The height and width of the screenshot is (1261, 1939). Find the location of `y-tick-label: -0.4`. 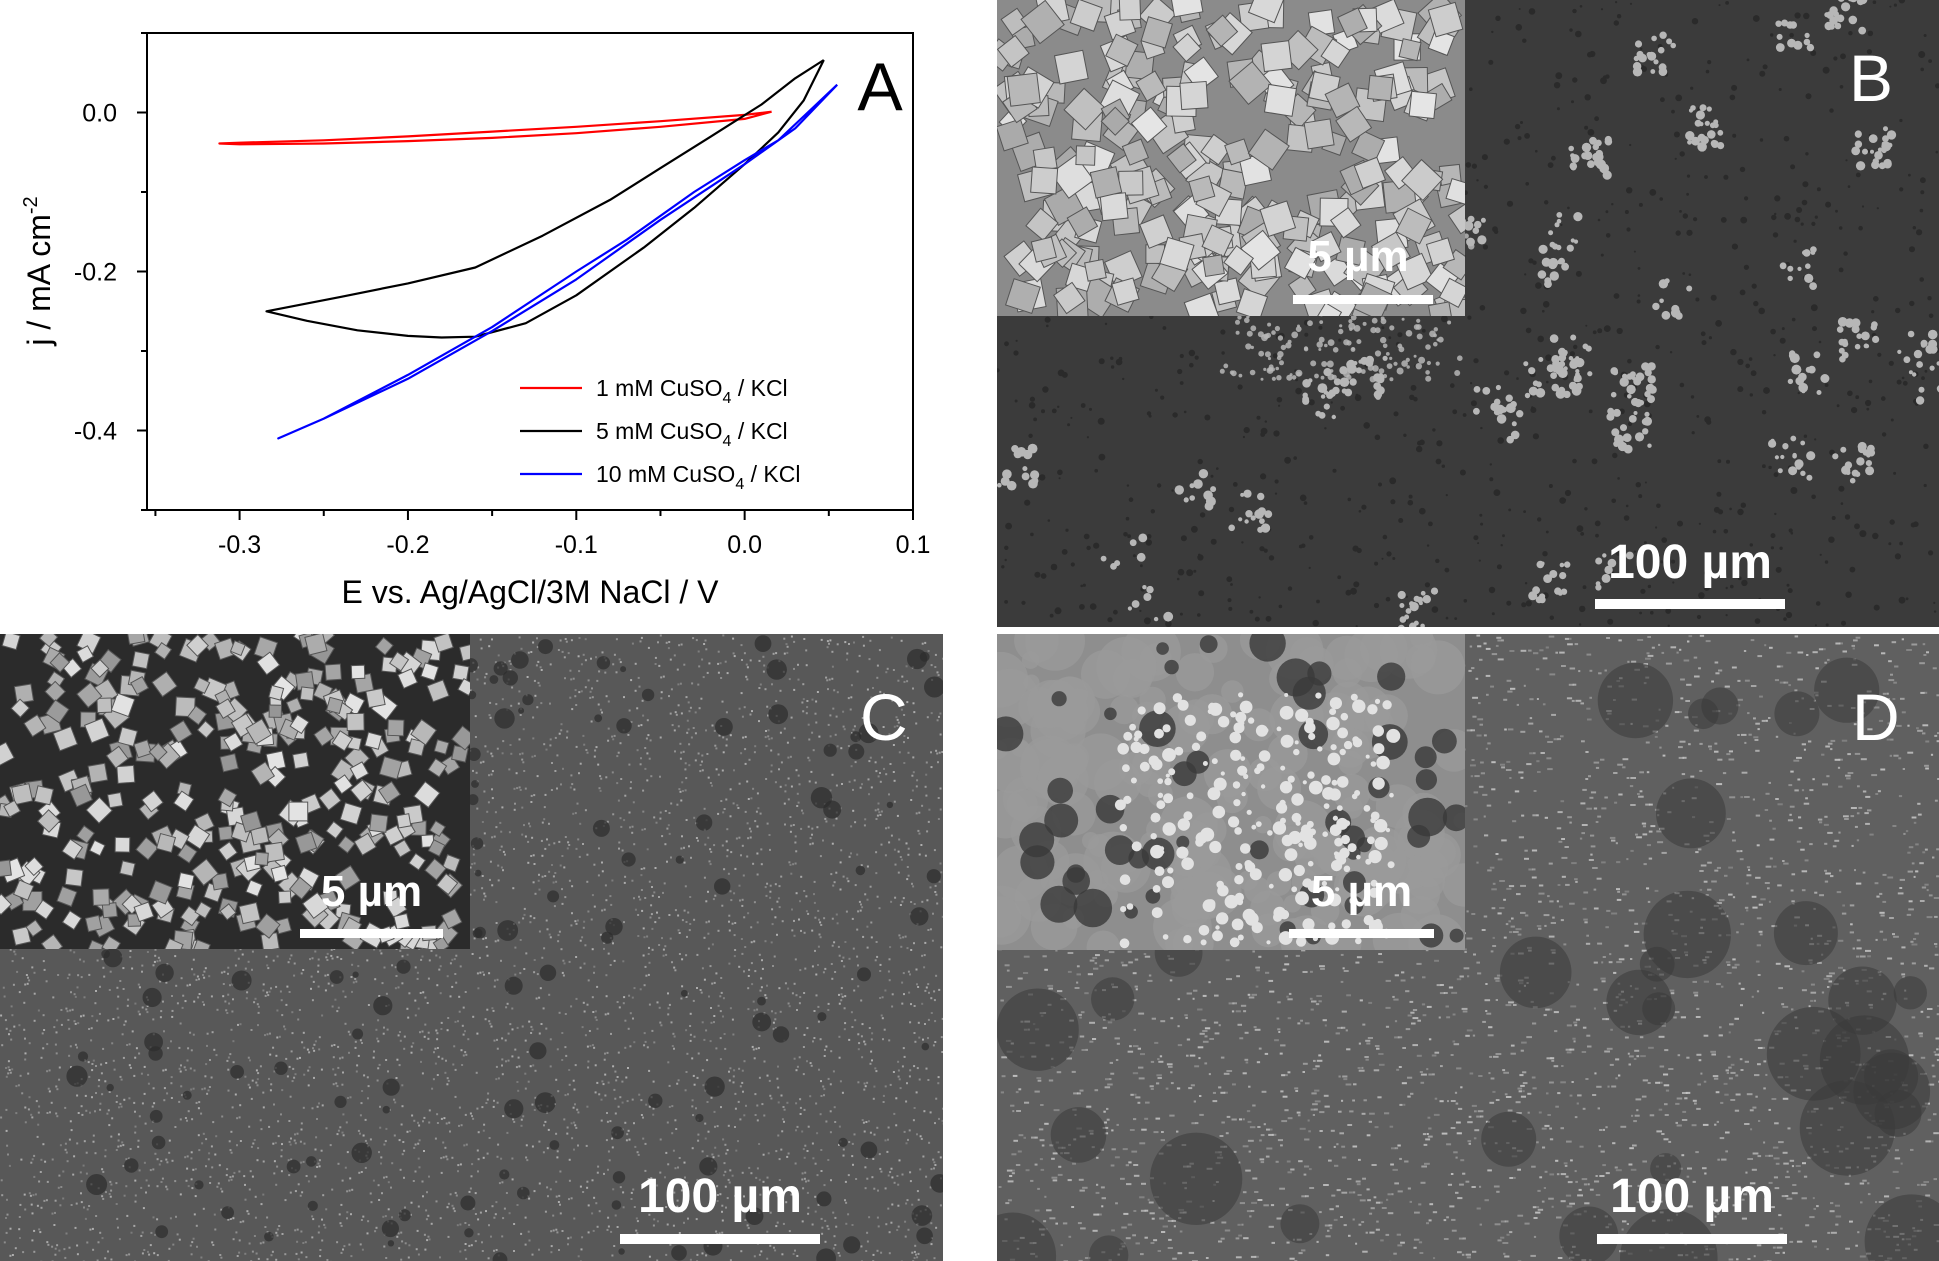

y-tick-label: -0.4 is located at coordinates (95, 432).